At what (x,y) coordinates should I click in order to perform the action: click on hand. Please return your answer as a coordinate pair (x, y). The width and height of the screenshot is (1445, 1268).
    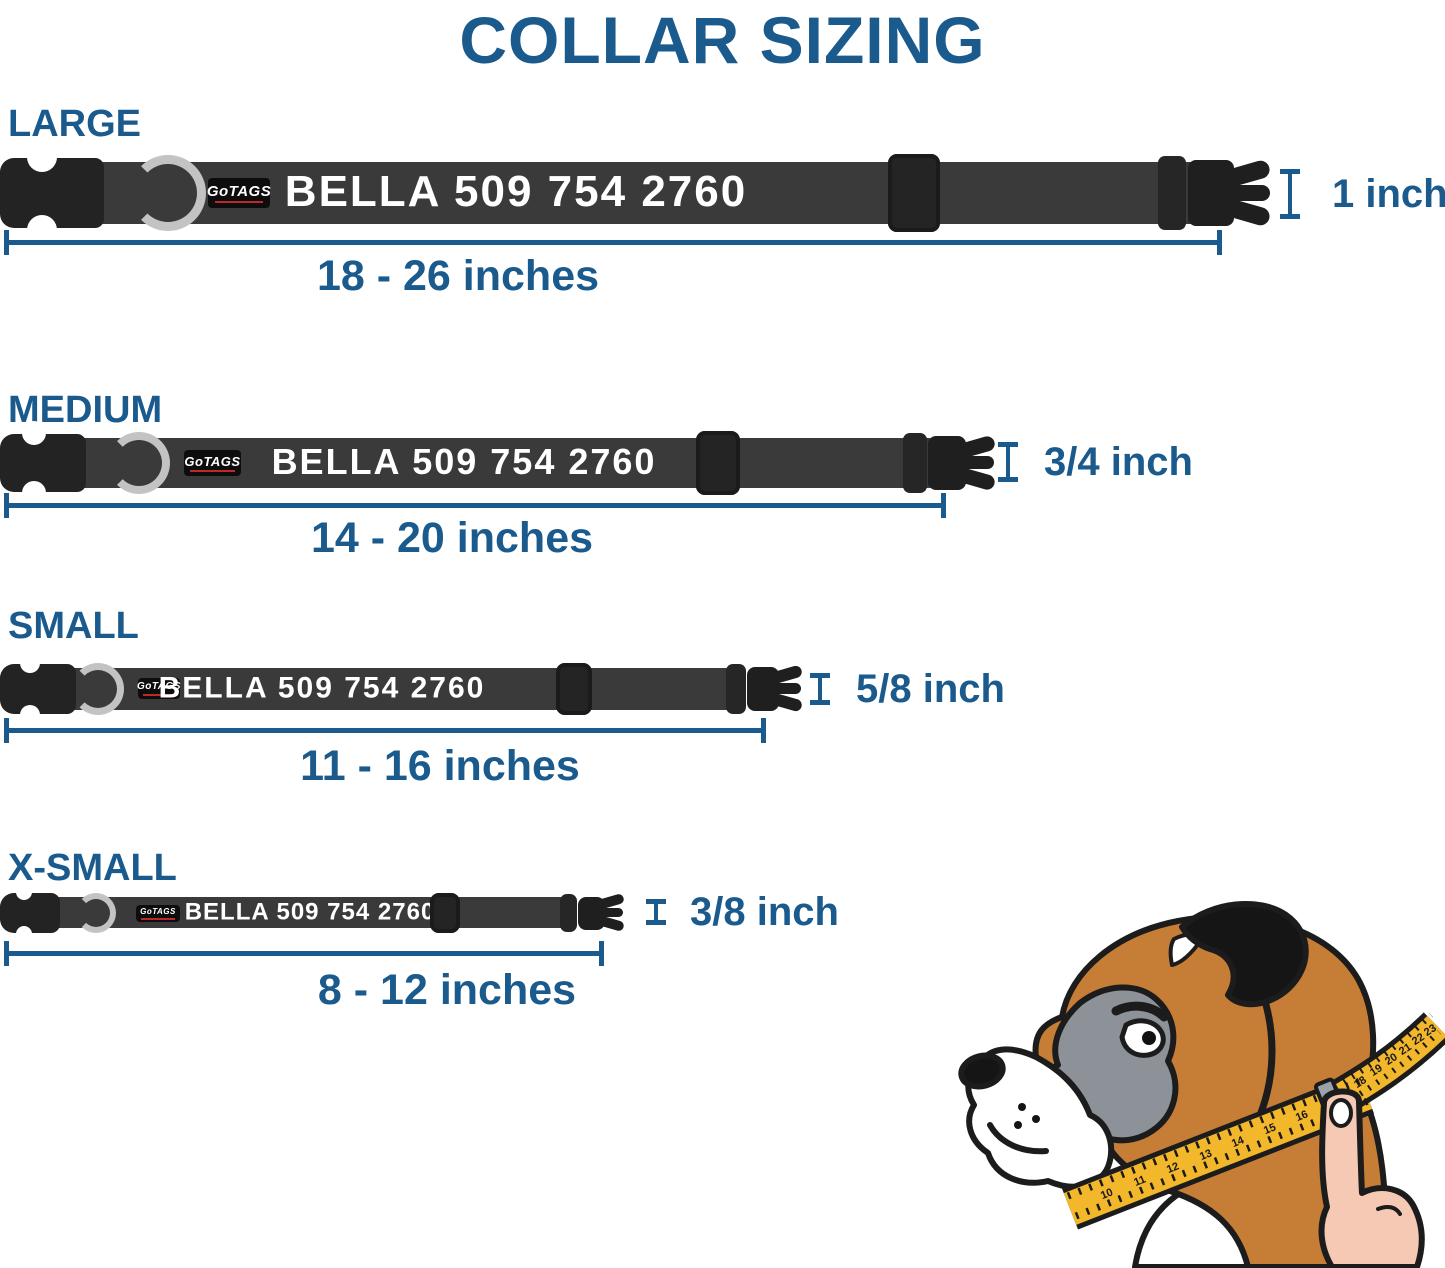
    Looking at the image, I should click on (1371, 1178).